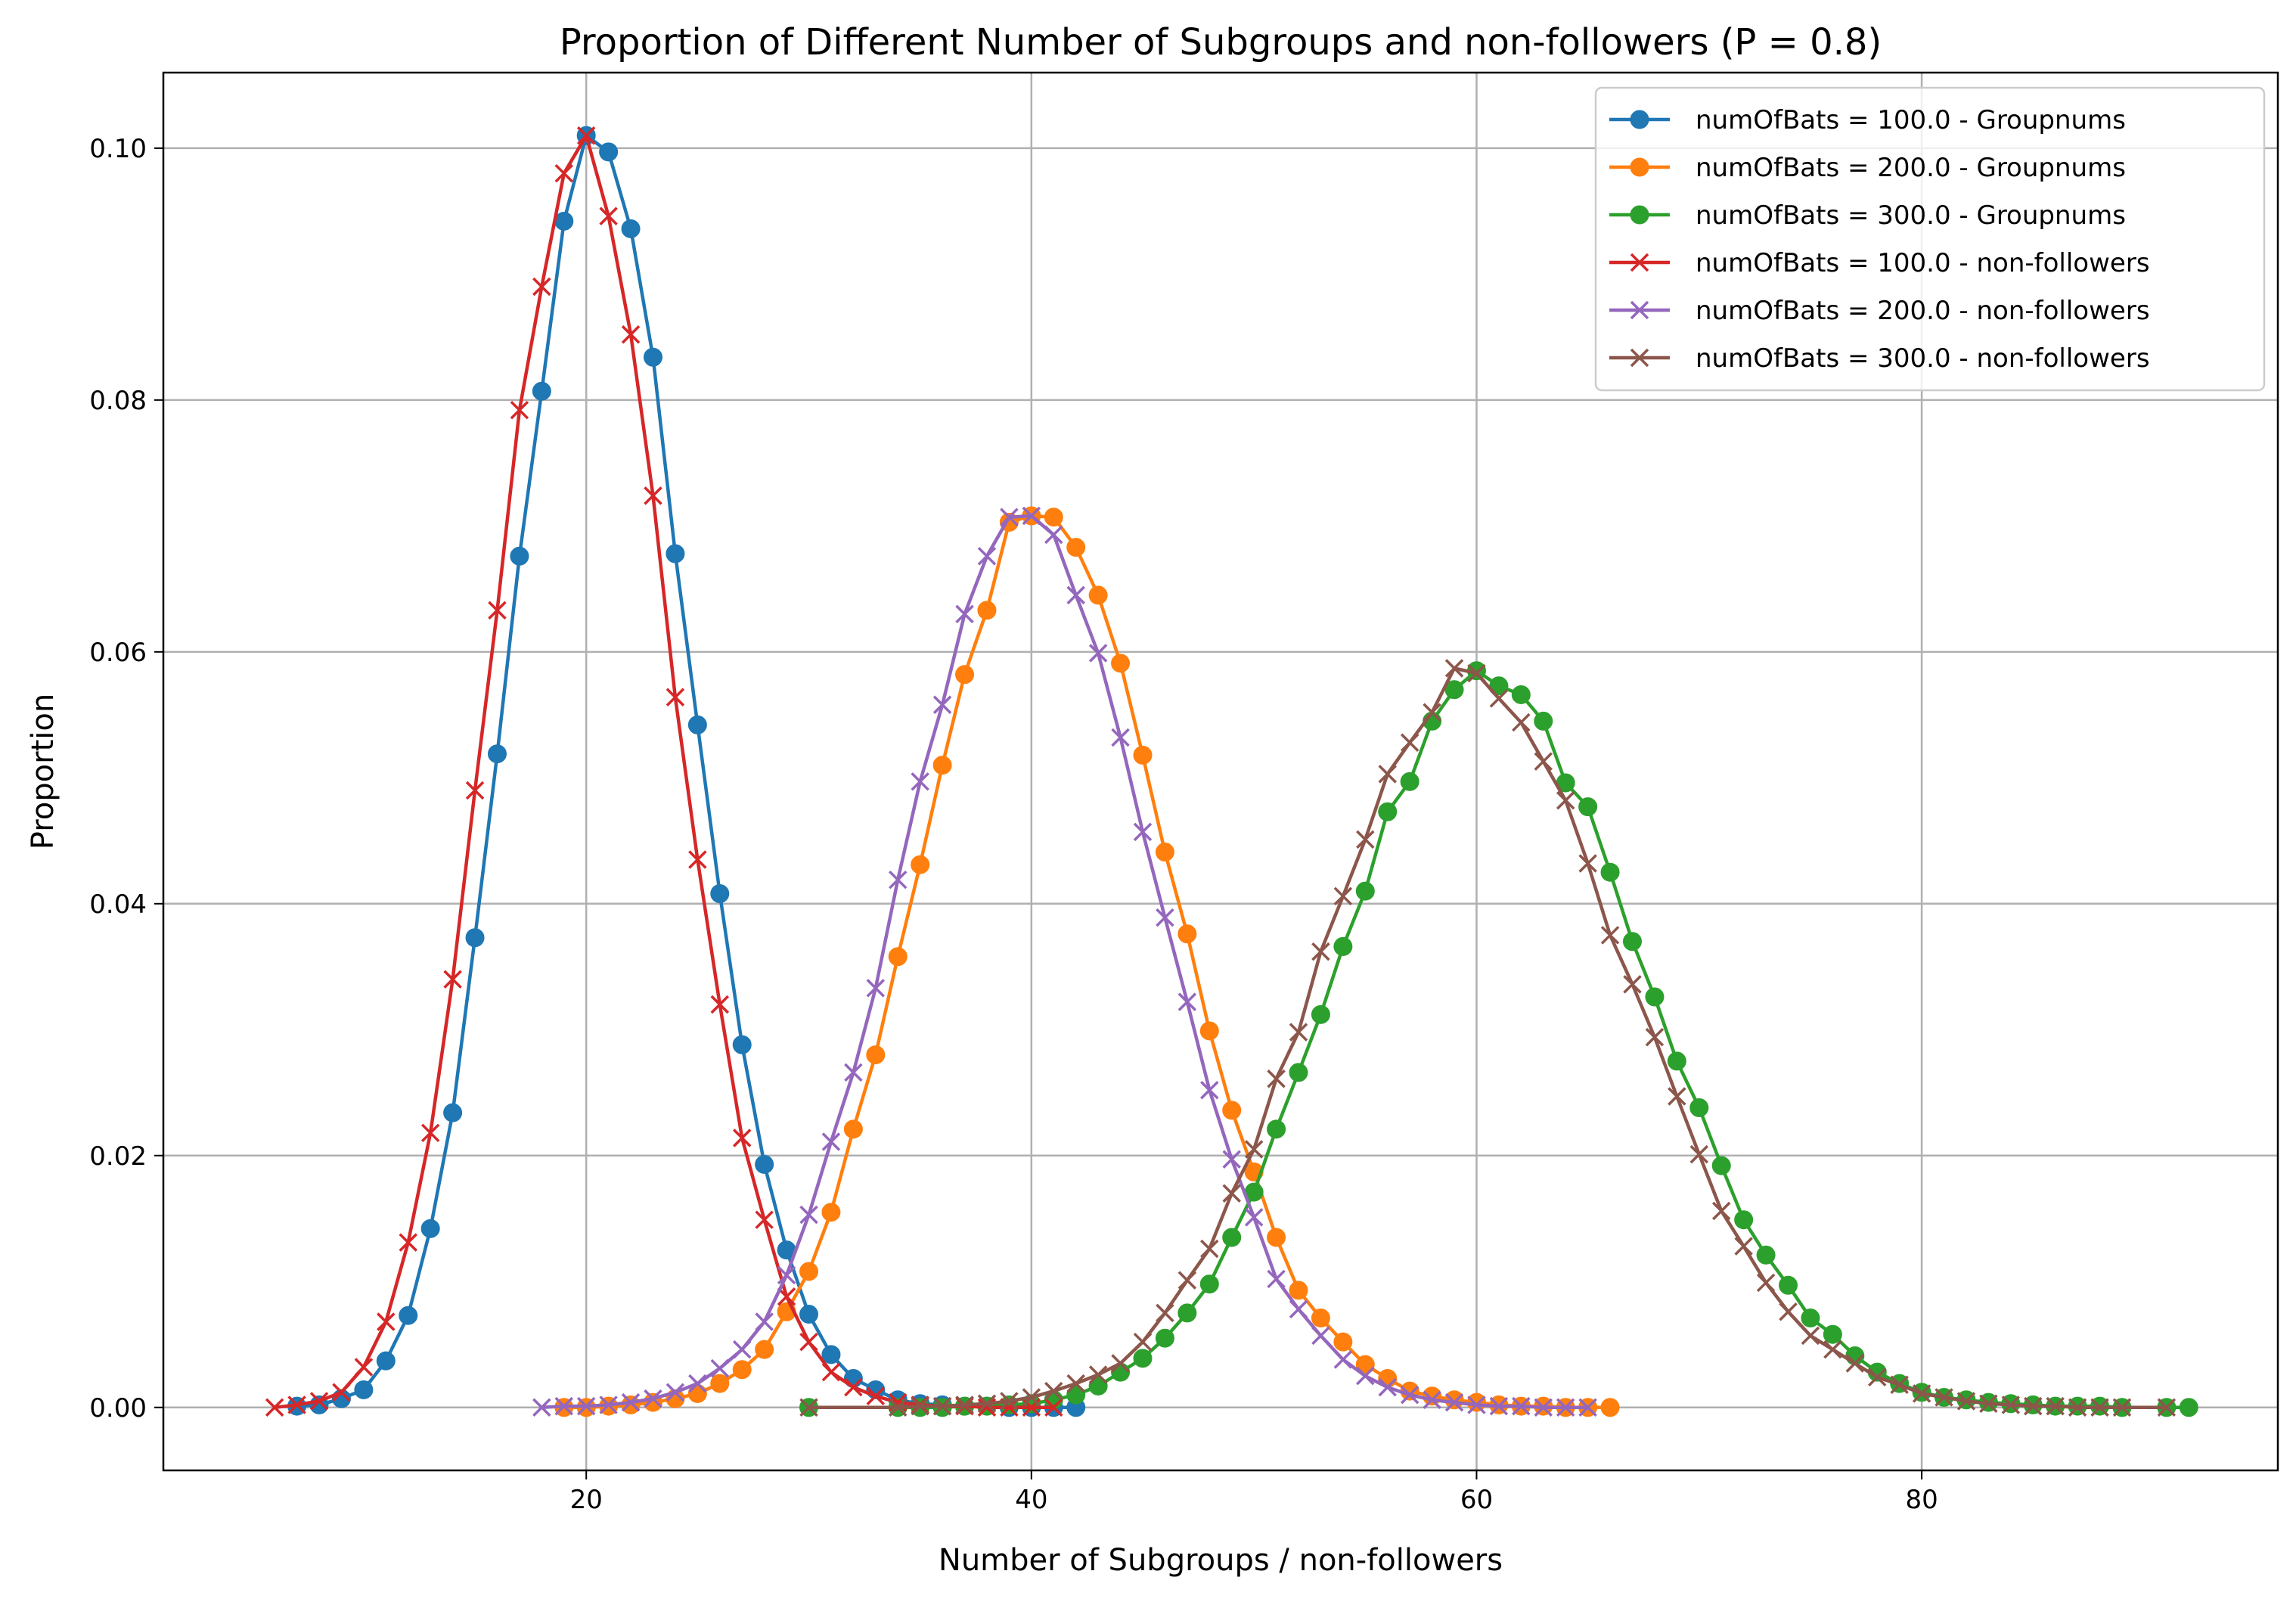 This screenshot has width=2296, height=1602. I want to click on legend-frame, so click(1930, 239).